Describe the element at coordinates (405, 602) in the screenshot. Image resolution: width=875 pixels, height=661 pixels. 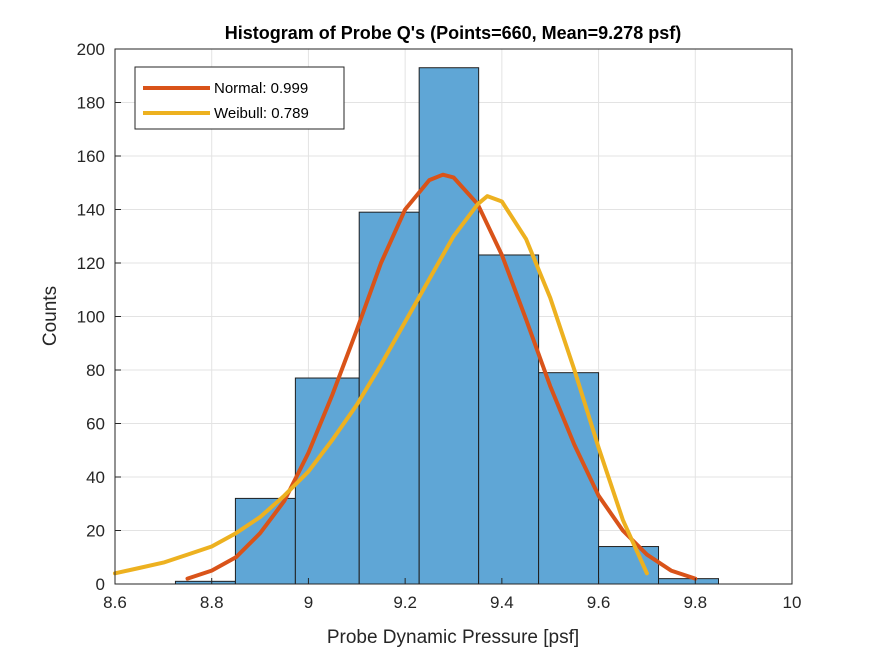
I see `x-tick-label: 9.2` at that location.